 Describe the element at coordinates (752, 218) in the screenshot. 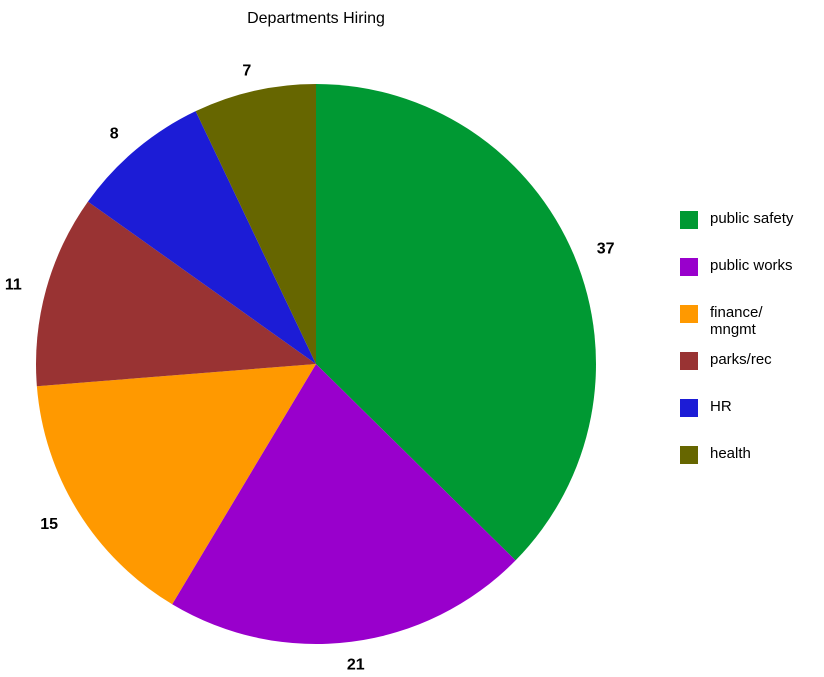

I see `legend-label: public safety` at that location.